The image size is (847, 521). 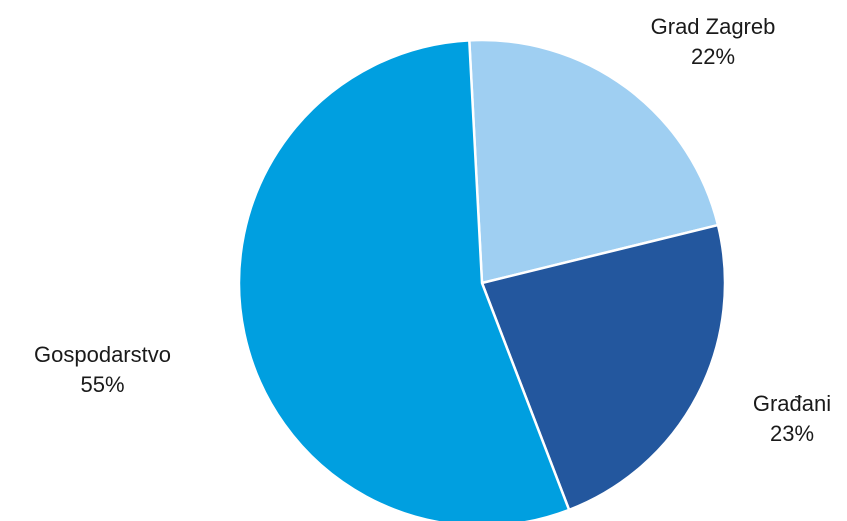 I want to click on pie-slice-grad-zagreb, so click(x=594, y=161).